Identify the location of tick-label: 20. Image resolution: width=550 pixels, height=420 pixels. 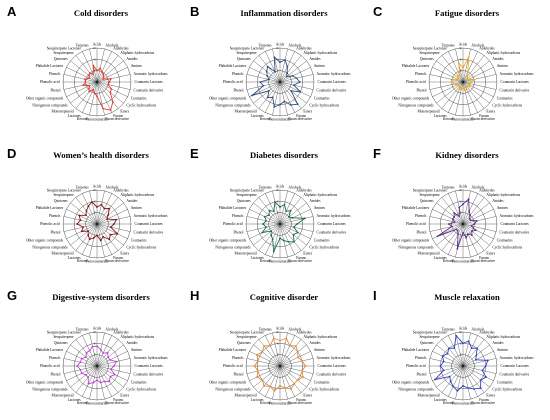
(94, 213).